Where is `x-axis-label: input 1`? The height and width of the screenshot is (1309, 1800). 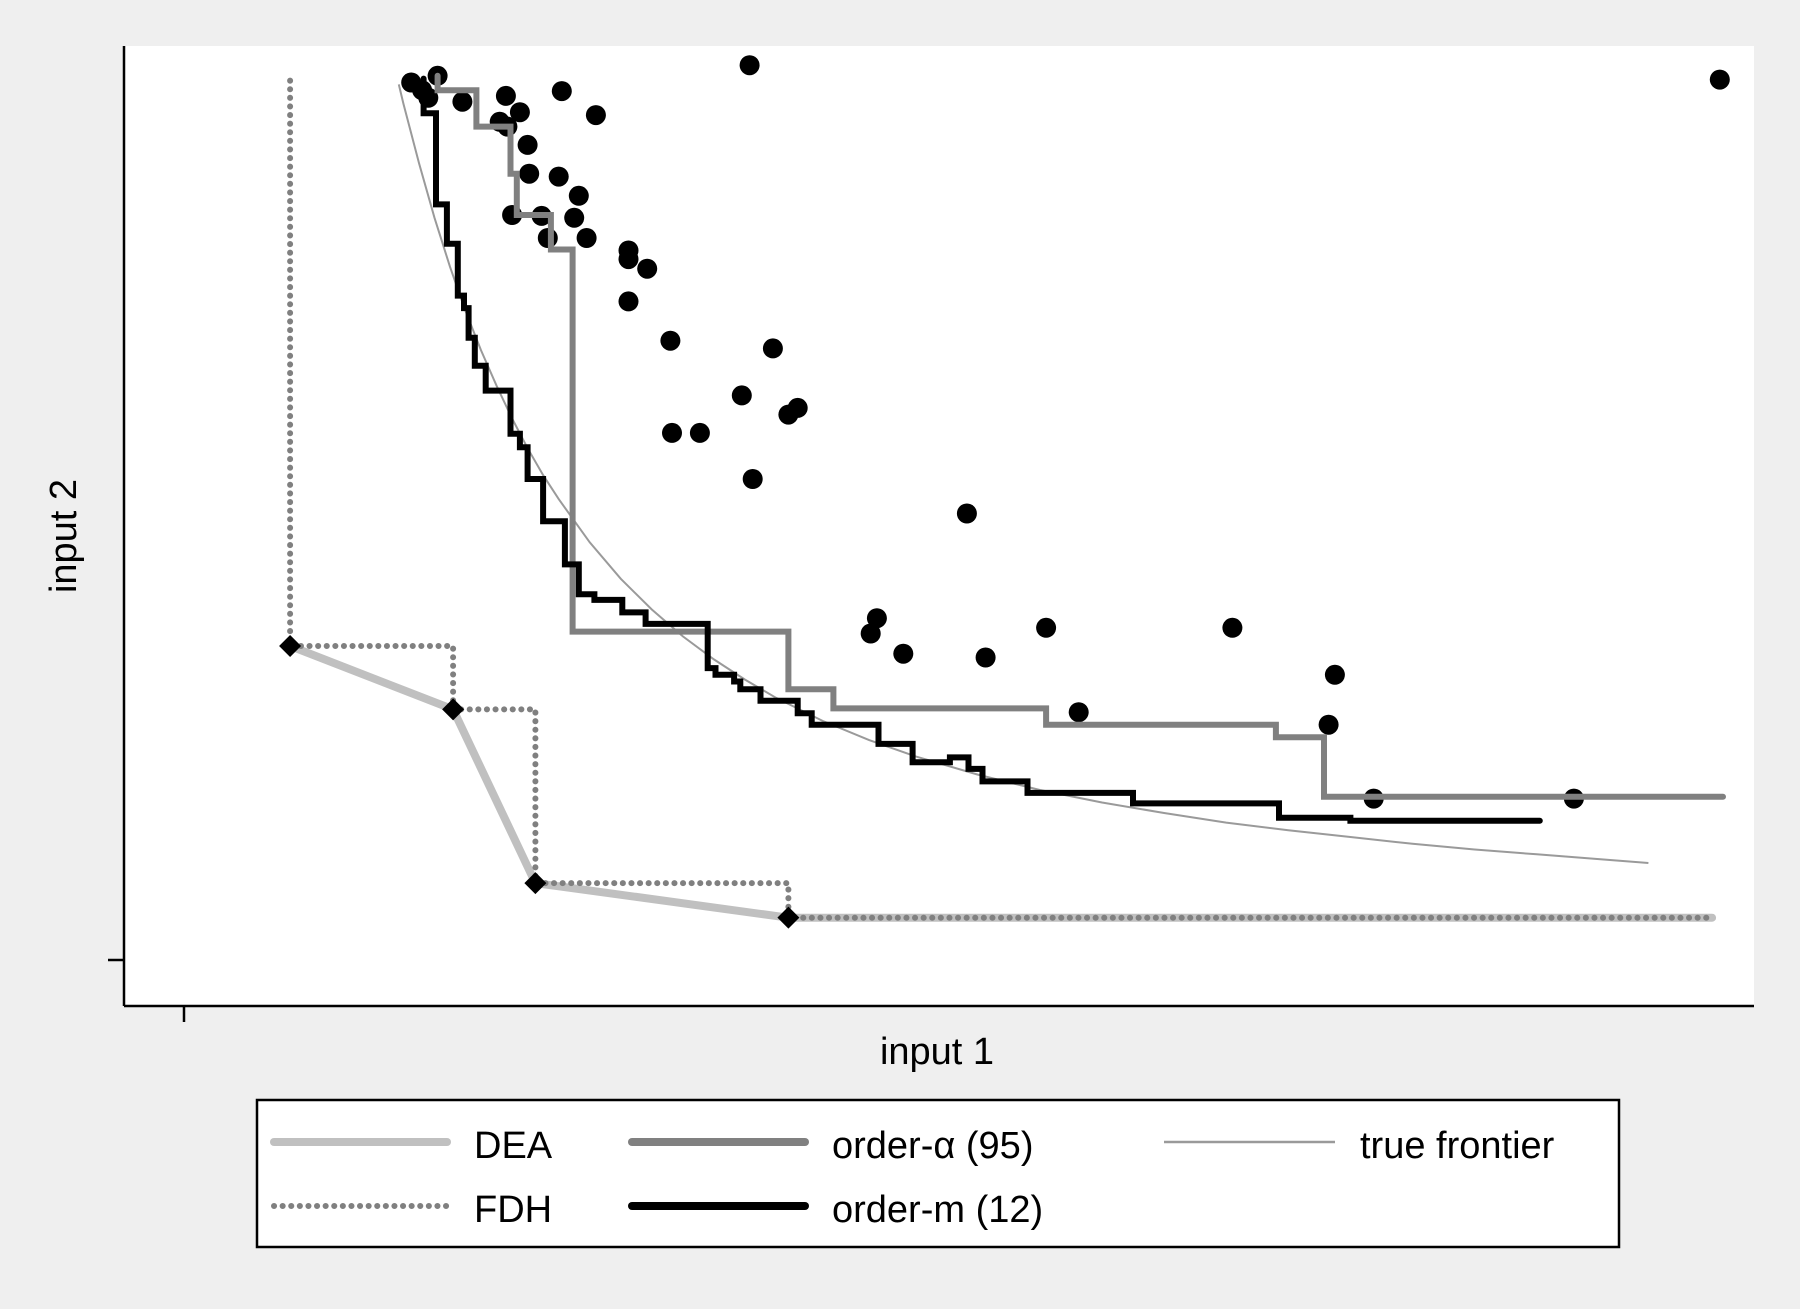
x-axis-label: input 1 is located at coordinates (937, 1052).